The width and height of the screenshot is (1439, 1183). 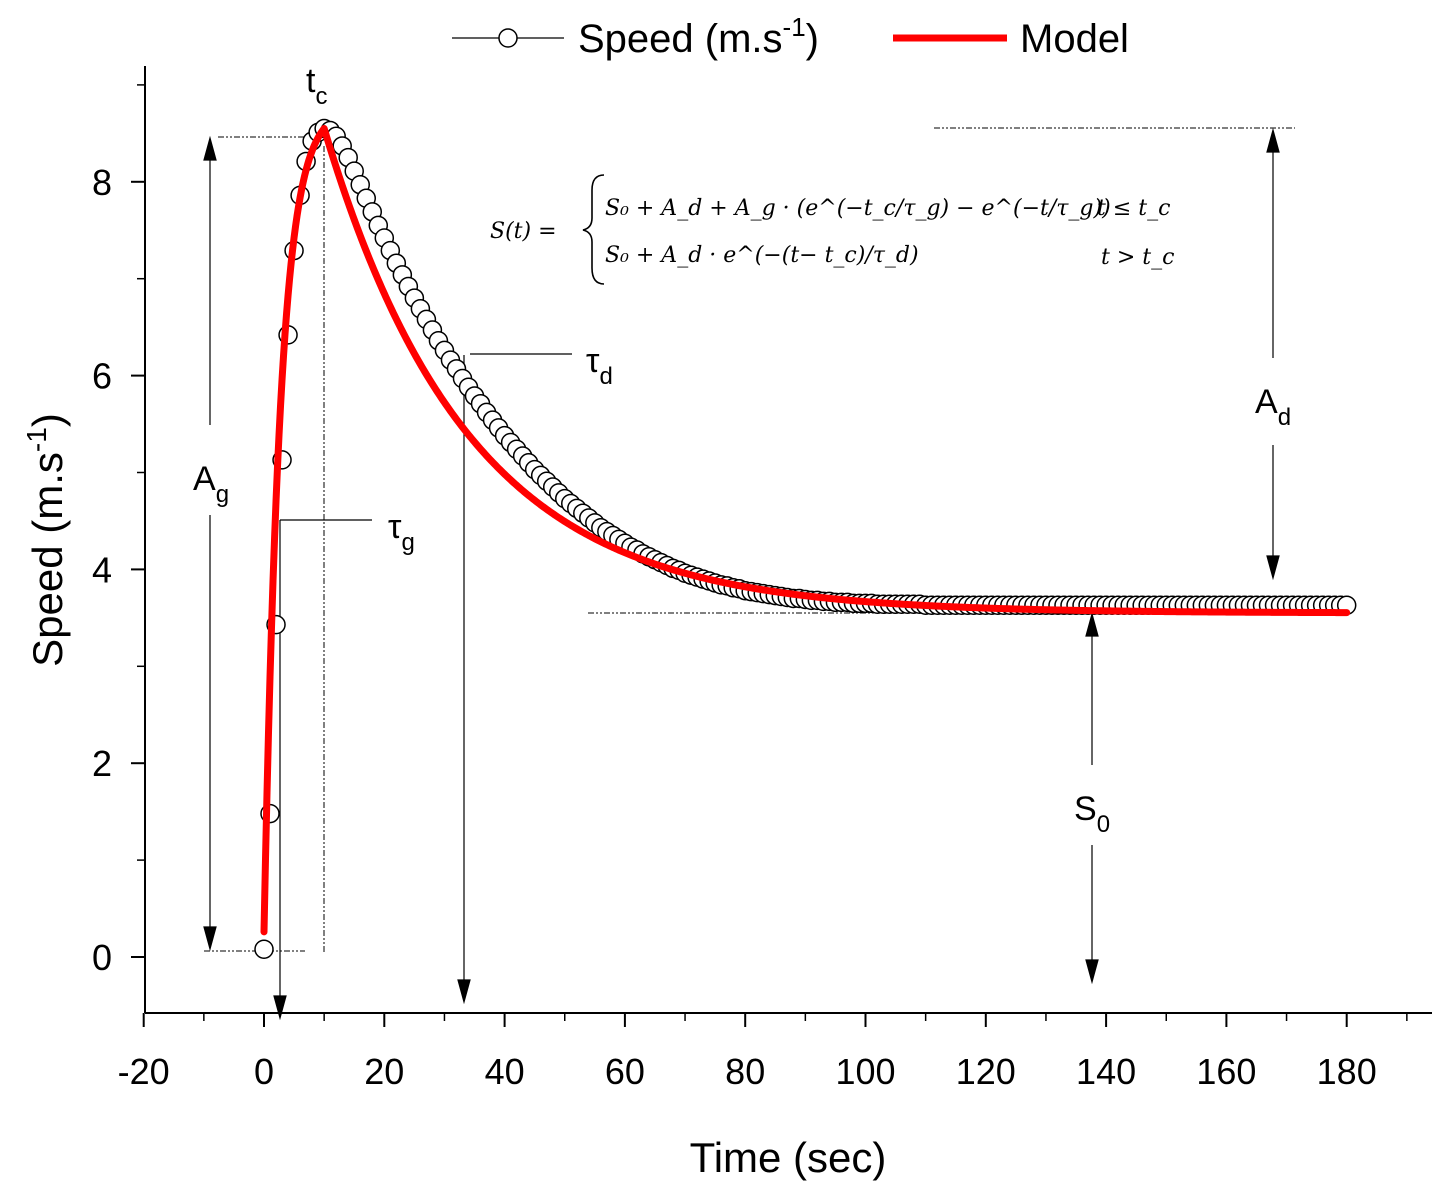 What do you see at coordinates (280, 1008) in the screenshot?
I see `tau-g-drop-head` at bounding box center [280, 1008].